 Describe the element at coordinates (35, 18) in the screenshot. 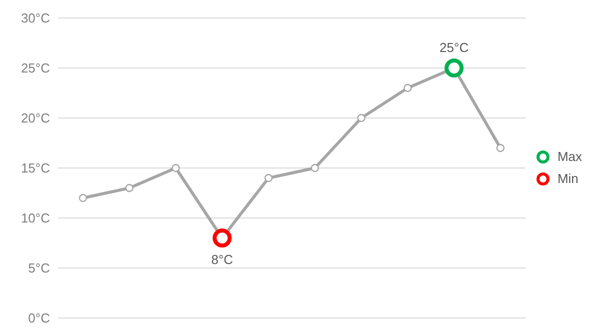

I see `y-tick-label: 30°C` at that location.